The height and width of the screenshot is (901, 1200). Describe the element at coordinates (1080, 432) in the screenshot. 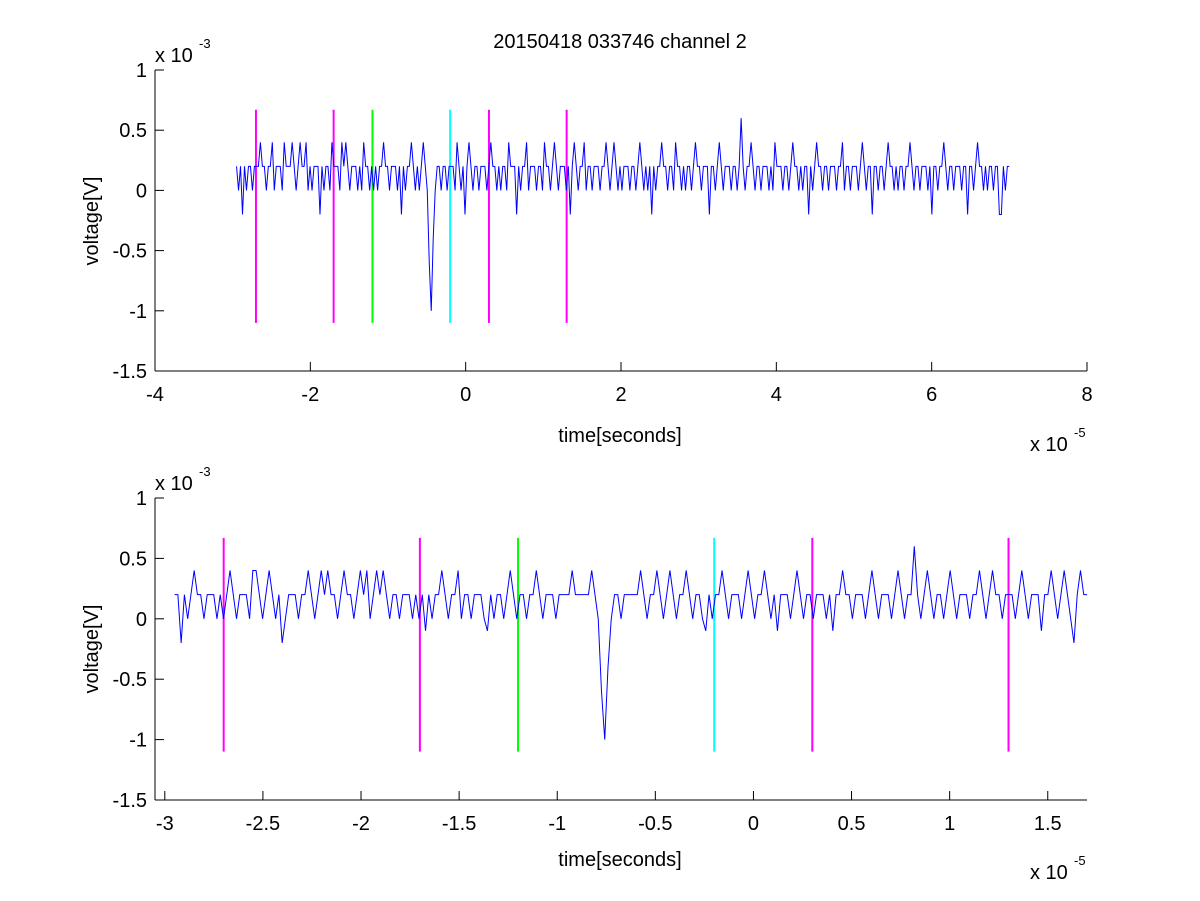

I see `top-plot-x-multiplier-exp: -5` at that location.